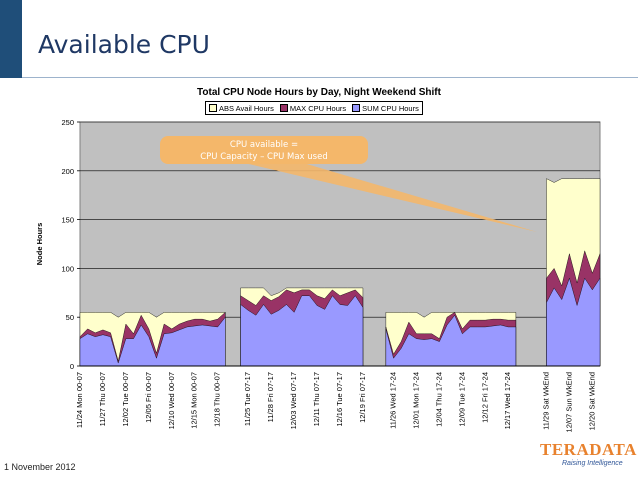  I want to click on x-tick-label: 12/09 Tue 17-24, so click(461, 399).